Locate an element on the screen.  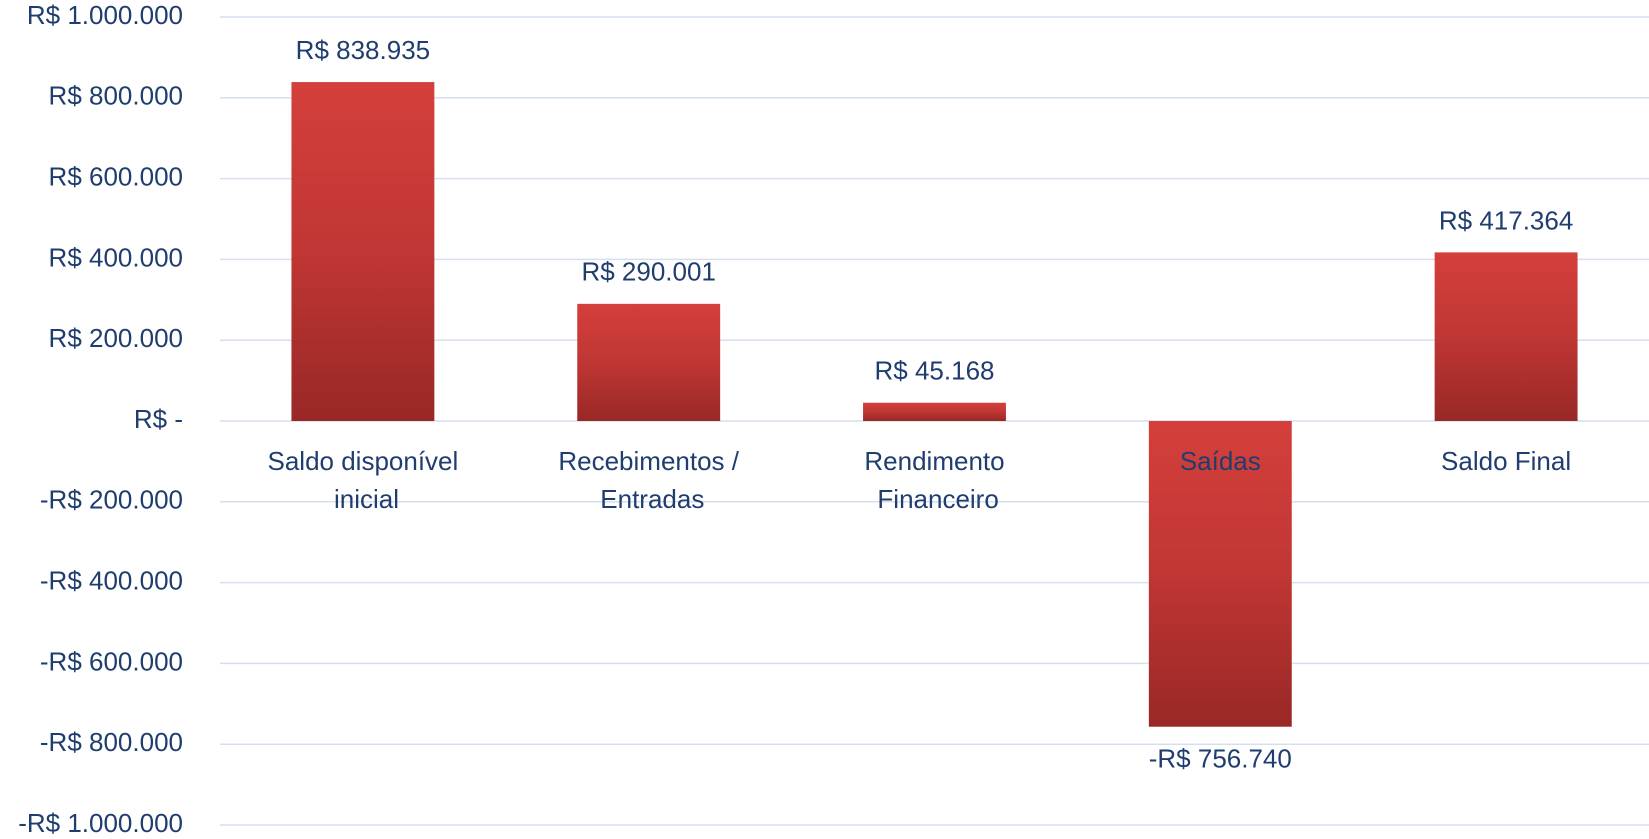
data-label: R$ 838.935 is located at coordinates (363, 50).